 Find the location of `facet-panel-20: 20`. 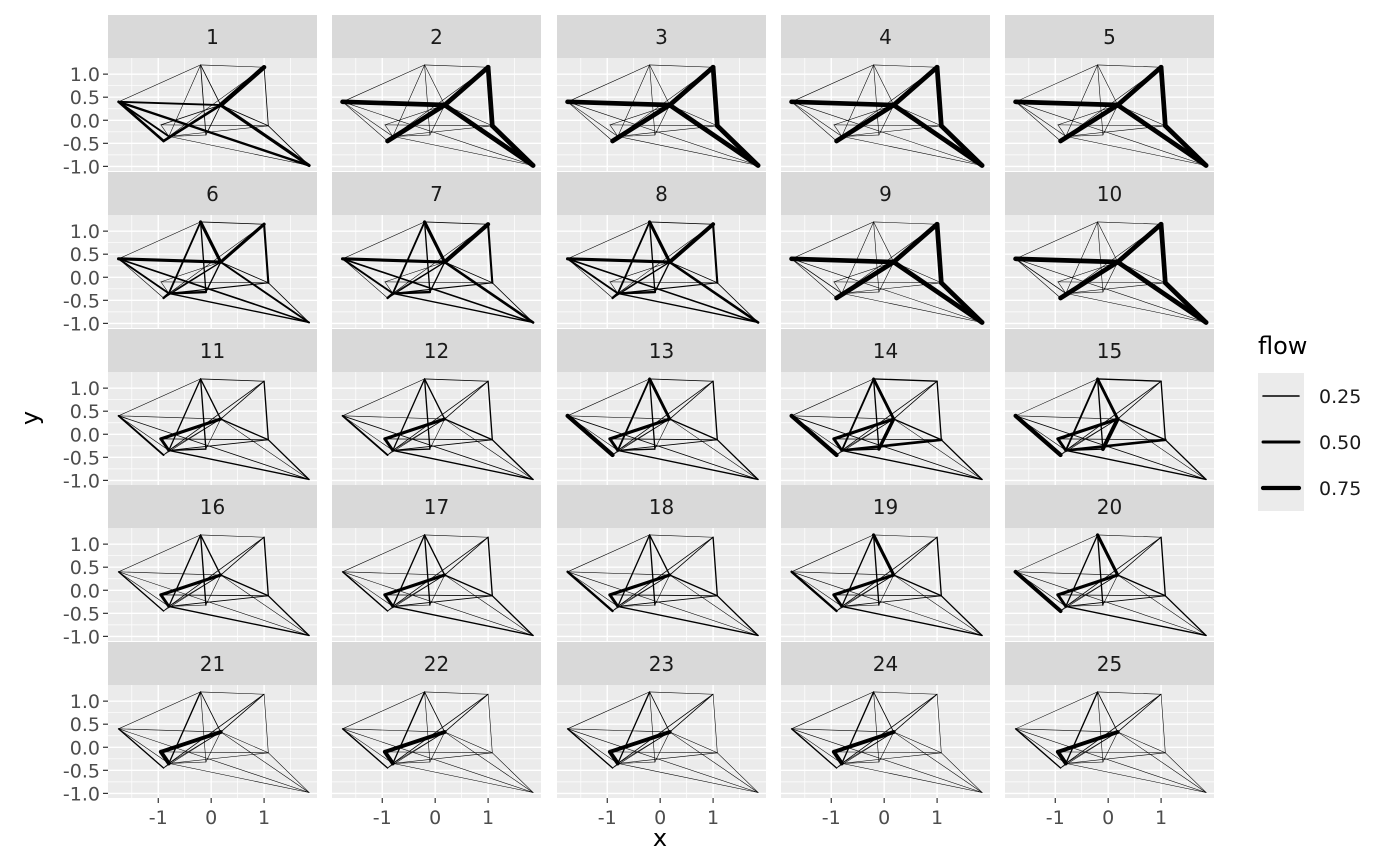

facet-panel-20: 20 is located at coordinates (1109, 563).